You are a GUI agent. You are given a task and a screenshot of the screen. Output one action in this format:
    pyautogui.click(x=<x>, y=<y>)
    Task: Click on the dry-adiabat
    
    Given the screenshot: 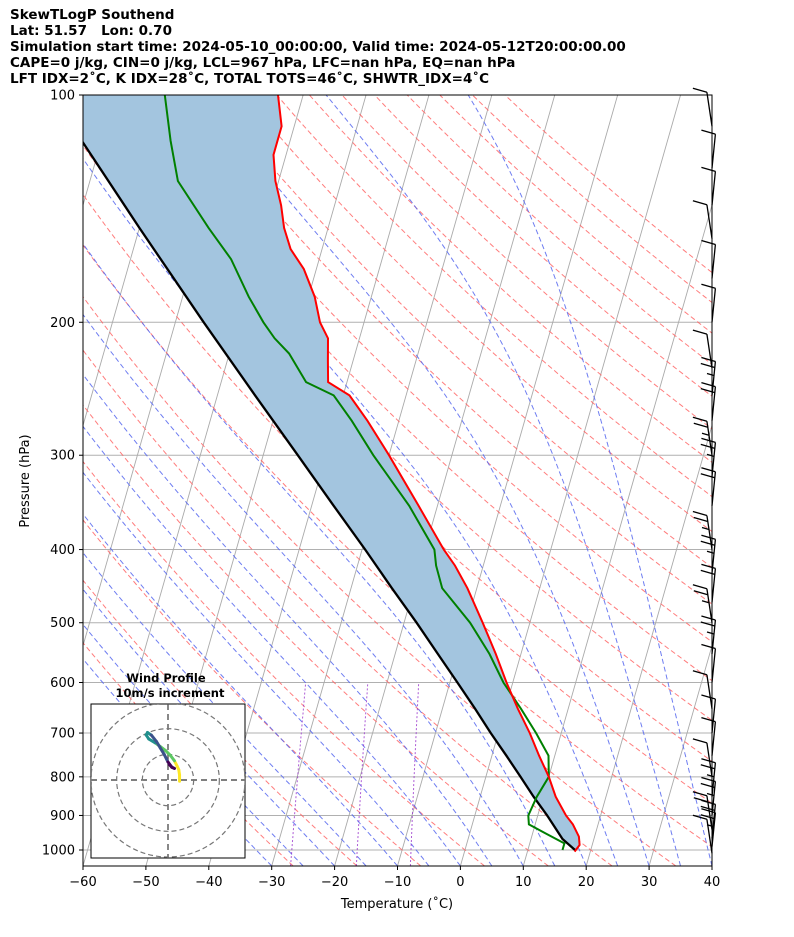 What is the action you would take?
    pyautogui.click(x=188, y=753)
    